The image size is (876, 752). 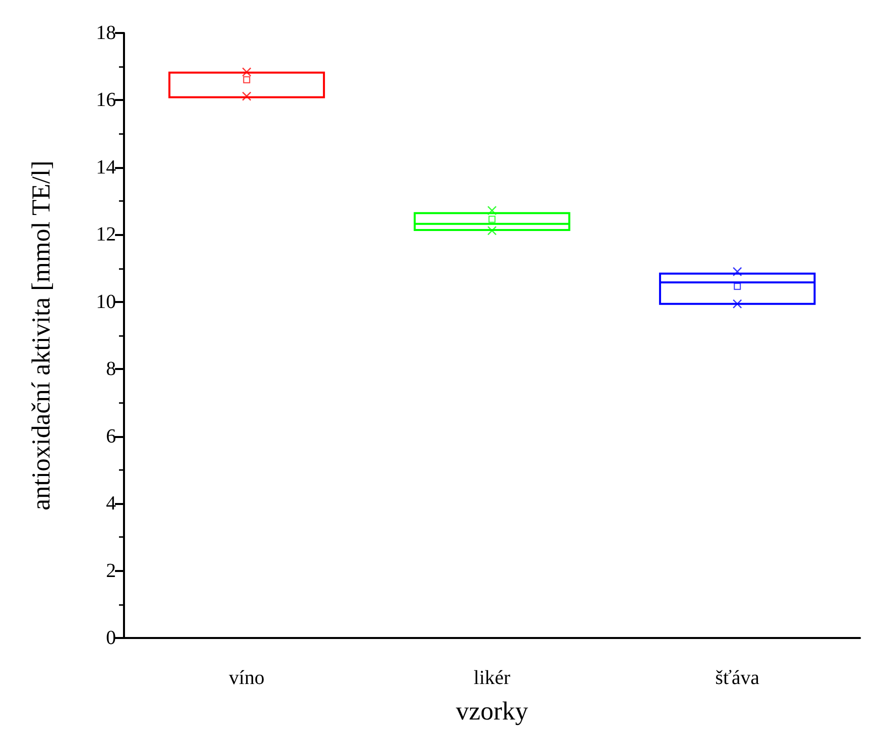 I want to click on x-tick-label: likér, so click(x=492, y=678).